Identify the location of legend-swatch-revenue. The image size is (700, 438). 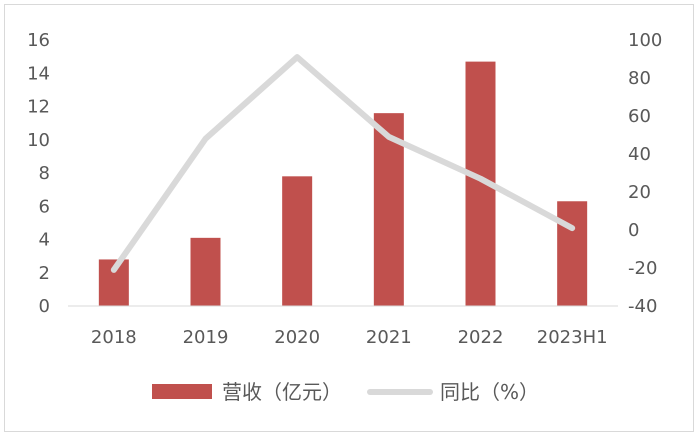
(182, 391).